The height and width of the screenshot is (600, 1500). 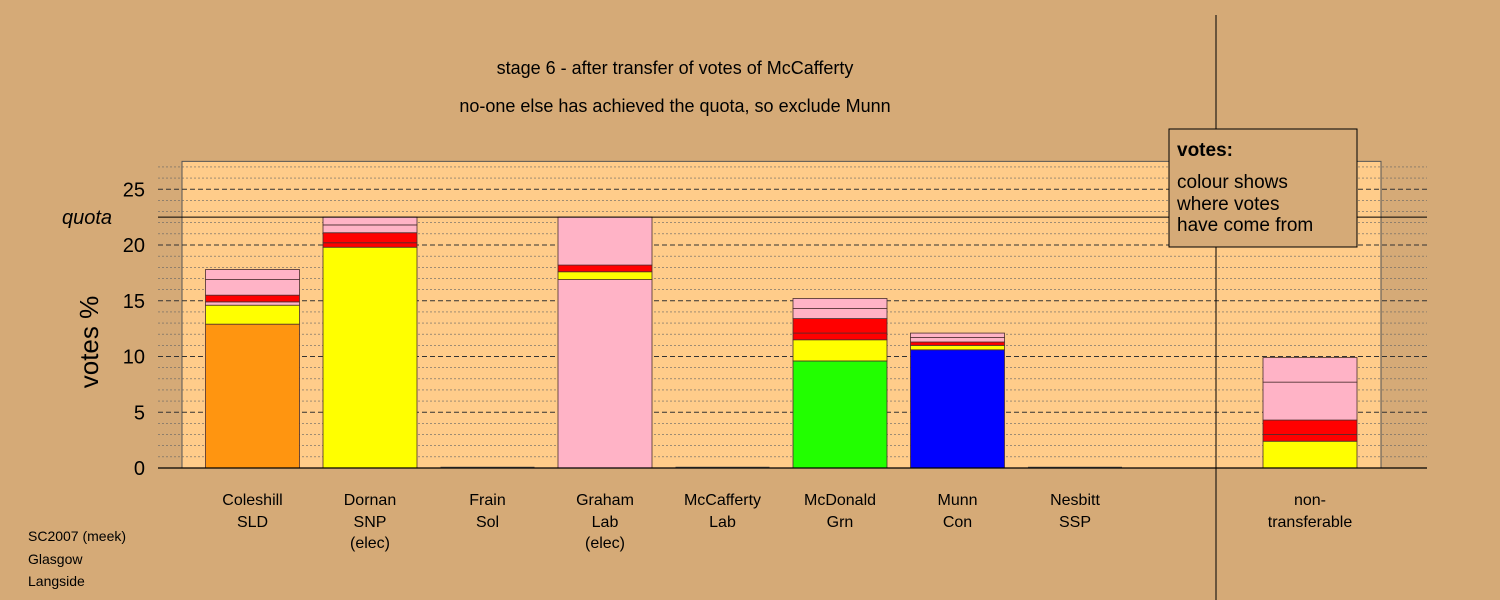 I want to click on y-axis-label: votes %, so click(x=89, y=342).